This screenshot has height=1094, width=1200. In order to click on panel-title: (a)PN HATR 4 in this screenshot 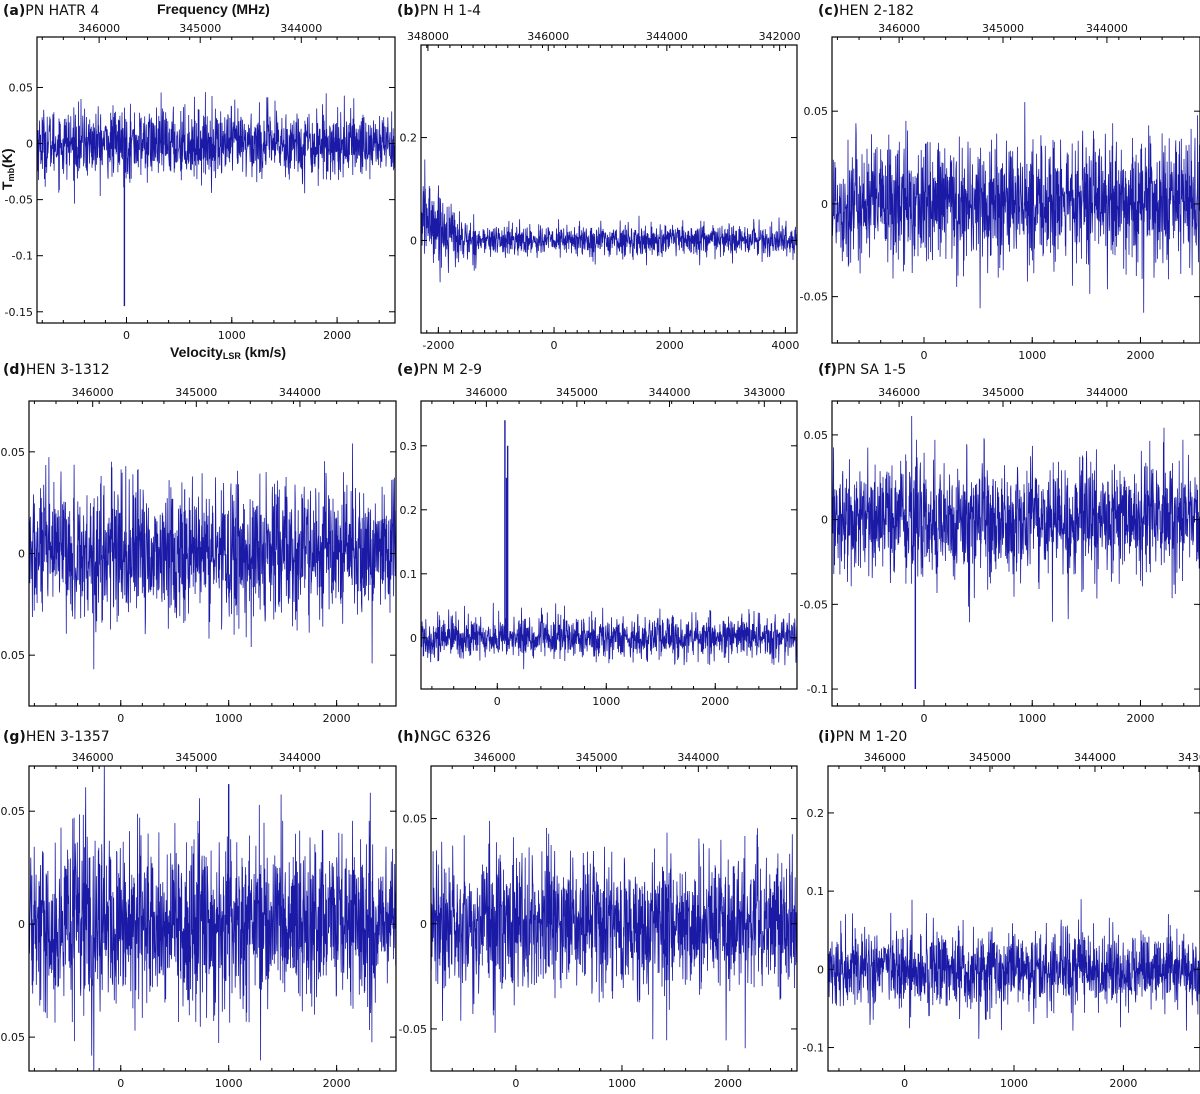, I will do `click(51, 11)`.